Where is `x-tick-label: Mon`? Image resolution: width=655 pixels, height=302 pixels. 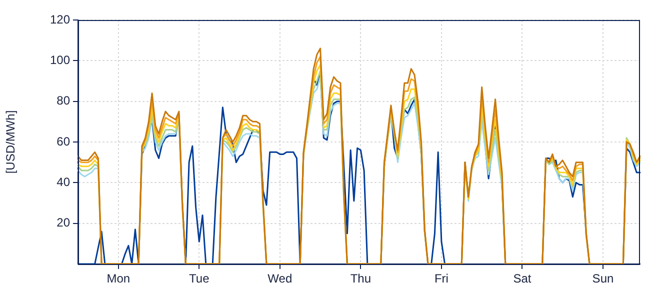
x-tick-label: Mon is located at coordinates (118, 279).